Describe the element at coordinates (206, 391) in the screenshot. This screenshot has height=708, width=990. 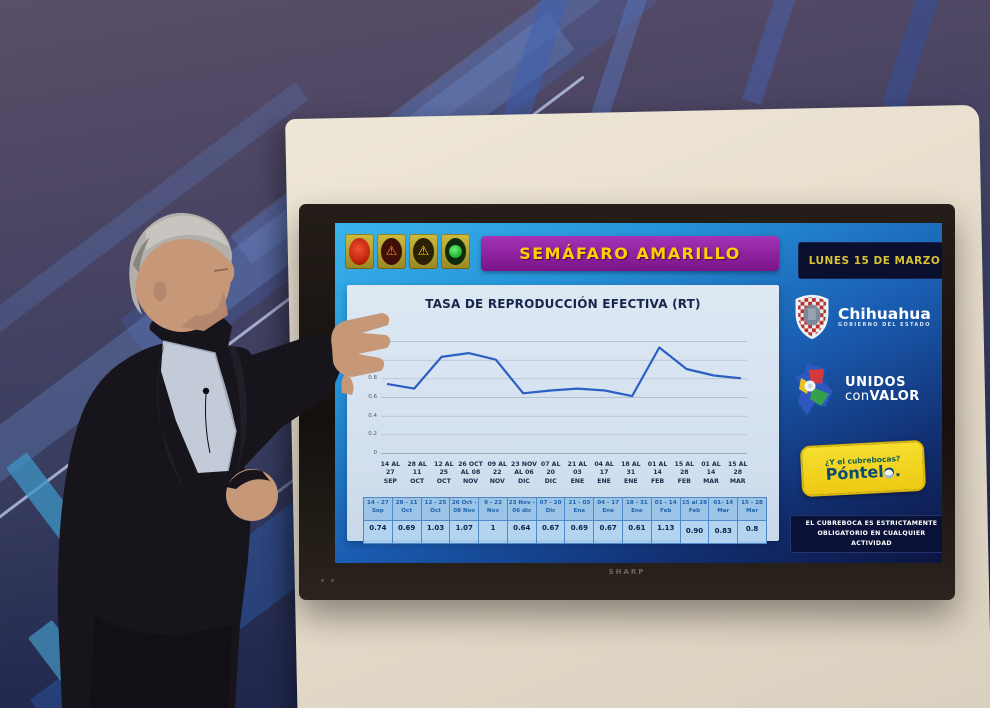
I see `lavalier-mic-icon` at that location.